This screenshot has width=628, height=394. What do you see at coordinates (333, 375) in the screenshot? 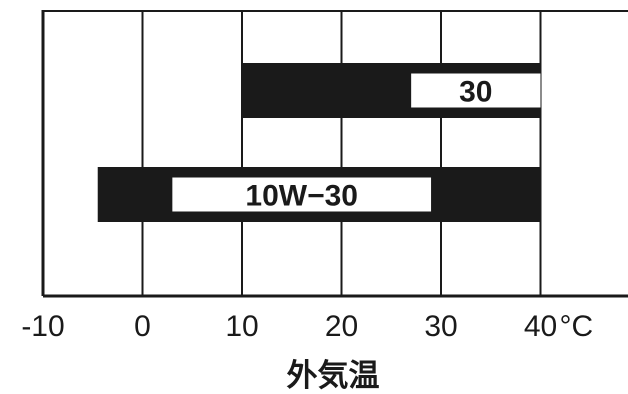
I see `x-axis-label: 外気温` at bounding box center [333, 375].